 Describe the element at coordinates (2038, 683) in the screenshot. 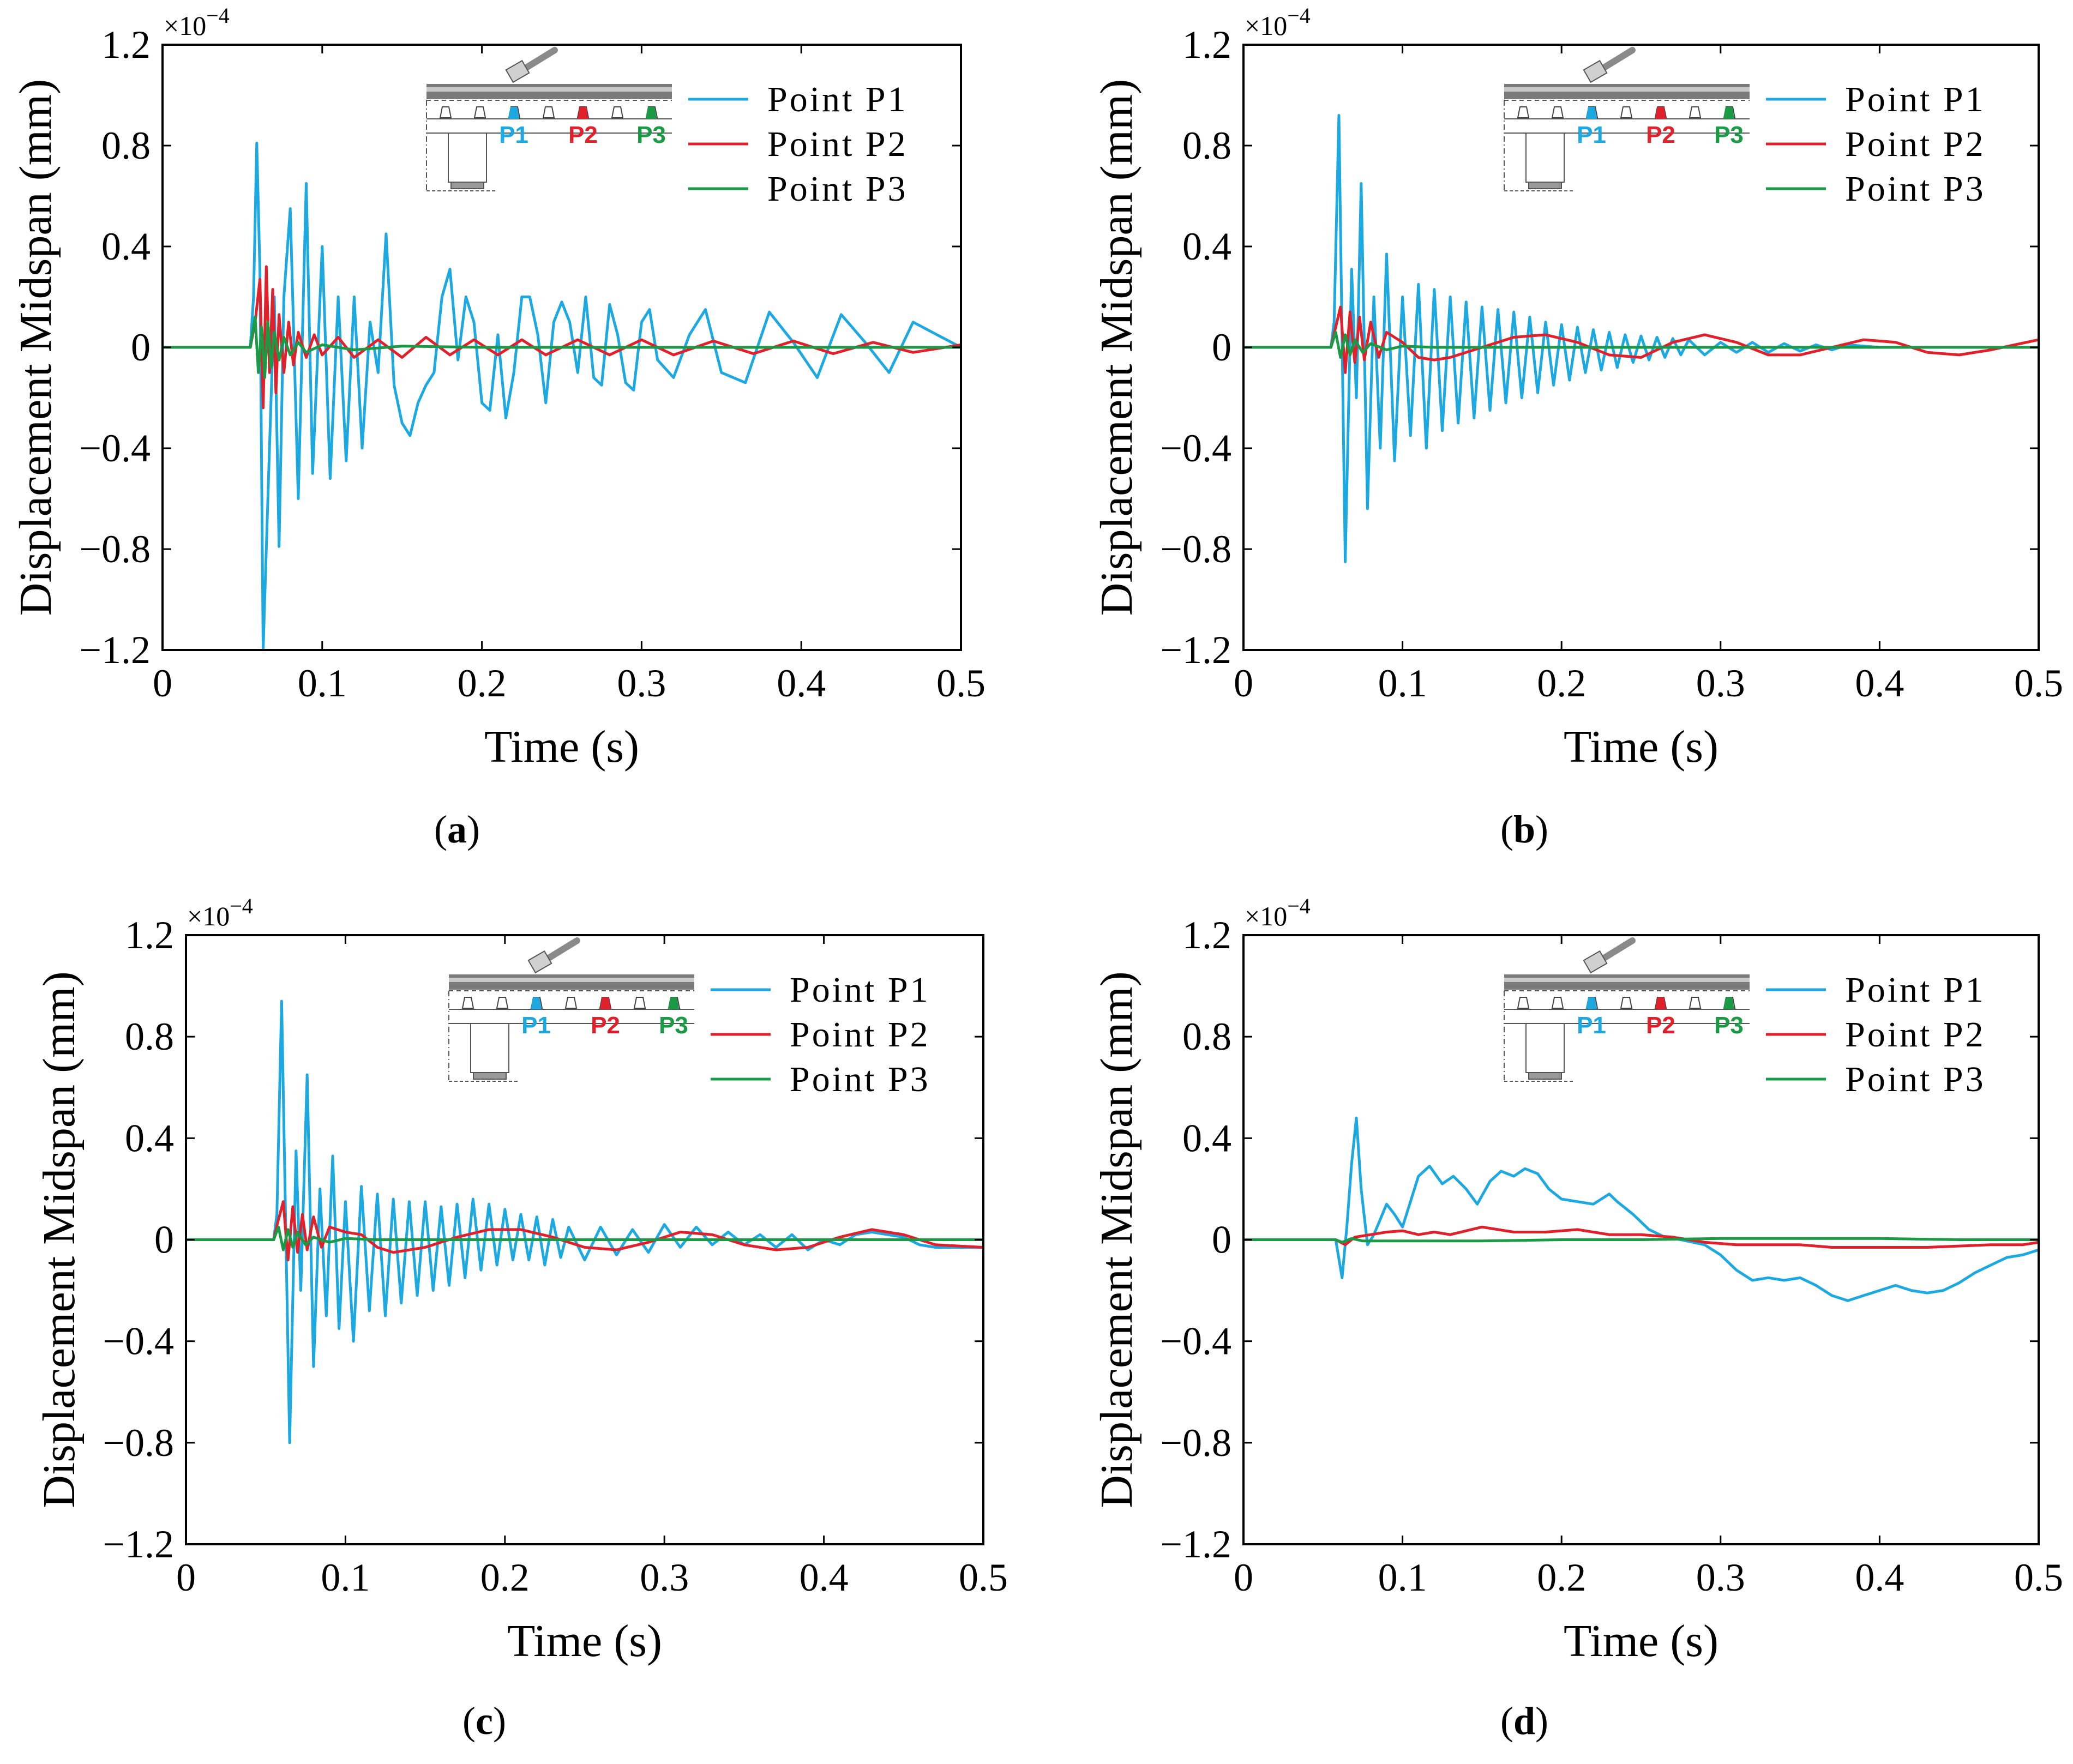

I see `x-tick-label: 0.5` at that location.